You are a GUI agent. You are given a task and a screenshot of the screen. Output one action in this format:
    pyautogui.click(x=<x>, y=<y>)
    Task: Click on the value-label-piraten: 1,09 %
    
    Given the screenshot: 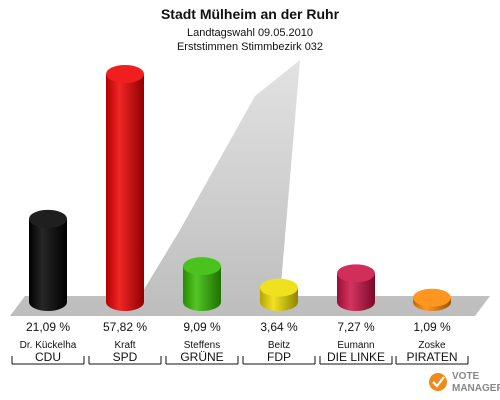 What is the action you would take?
    pyautogui.click(x=432, y=327)
    